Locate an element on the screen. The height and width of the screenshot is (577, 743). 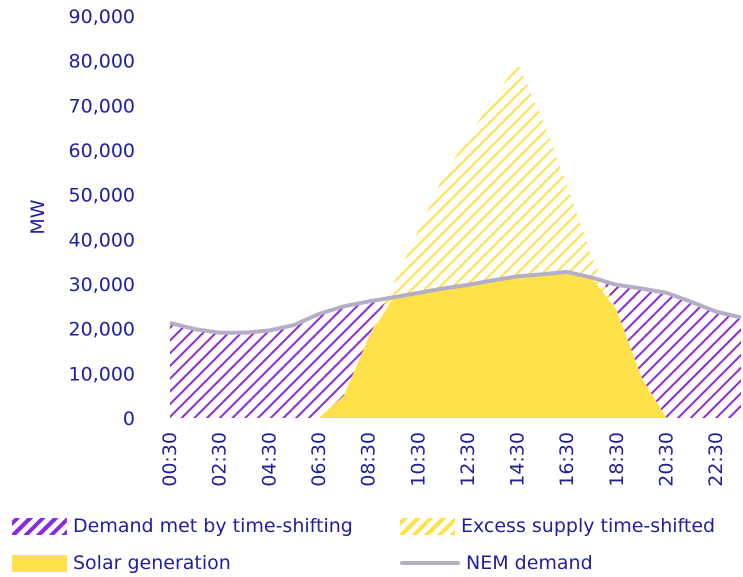
y-tick-label: 30,000 is located at coordinates (102, 285).